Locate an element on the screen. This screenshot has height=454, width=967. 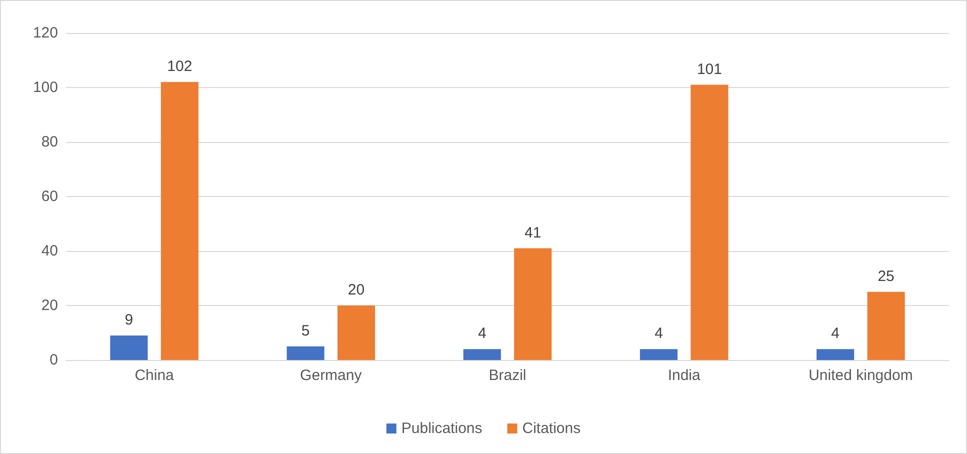
data-label: 101 is located at coordinates (709, 69).